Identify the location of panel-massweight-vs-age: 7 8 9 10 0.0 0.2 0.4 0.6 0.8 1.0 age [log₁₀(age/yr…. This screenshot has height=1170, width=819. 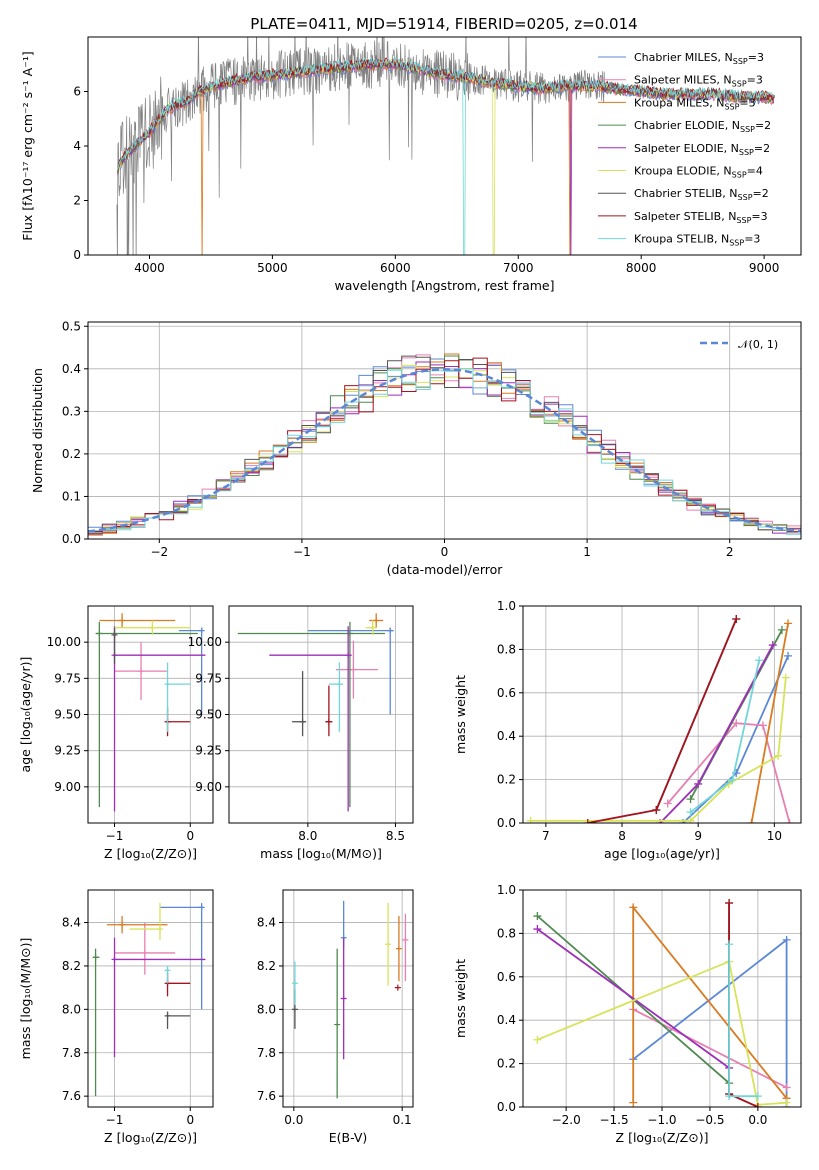
(627, 730).